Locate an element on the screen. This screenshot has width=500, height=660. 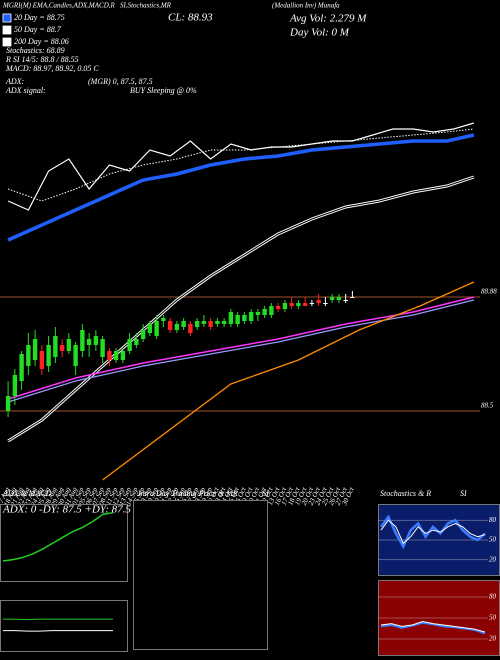
panel-annotation: ADX: 0 -DY: 87.5 +DY: 87.5 is located at coordinates (66, 510).